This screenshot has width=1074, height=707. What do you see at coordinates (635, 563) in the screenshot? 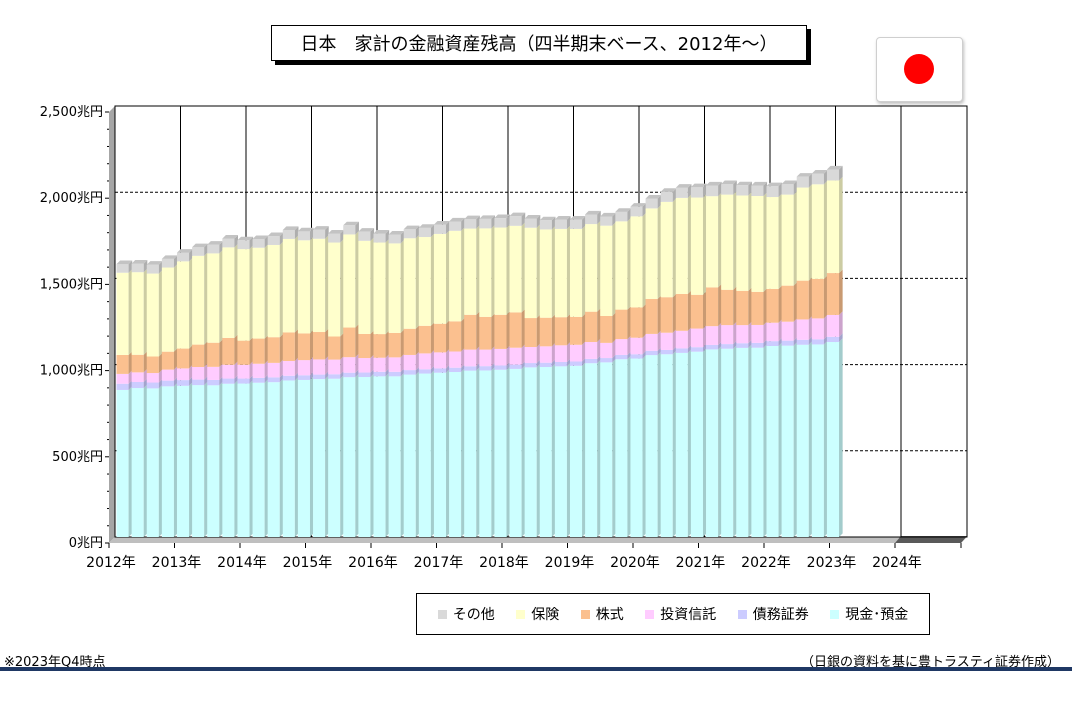
I see `x-tick-label: 2020年` at bounding box center [635, 563].